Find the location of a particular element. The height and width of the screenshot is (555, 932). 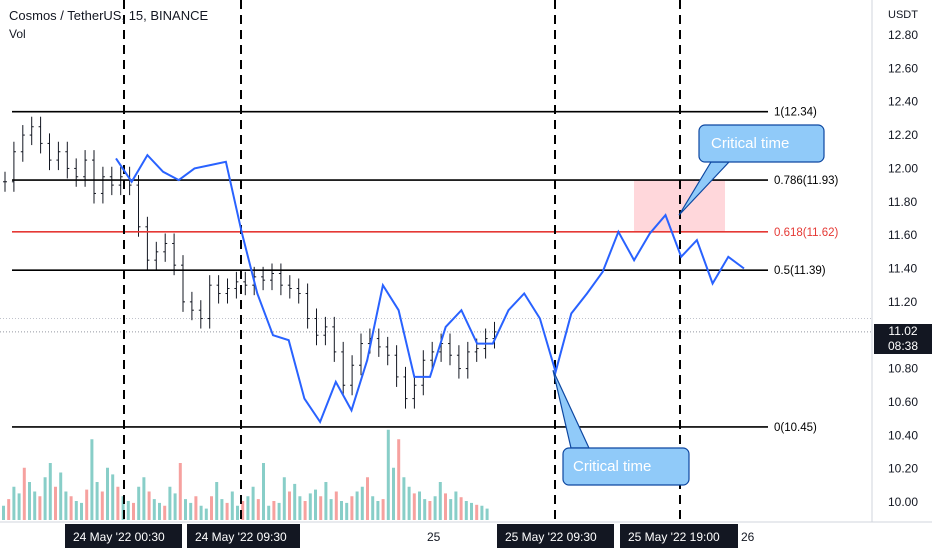

price-tick-label: 10.20 is located at coordinates (903, 469).